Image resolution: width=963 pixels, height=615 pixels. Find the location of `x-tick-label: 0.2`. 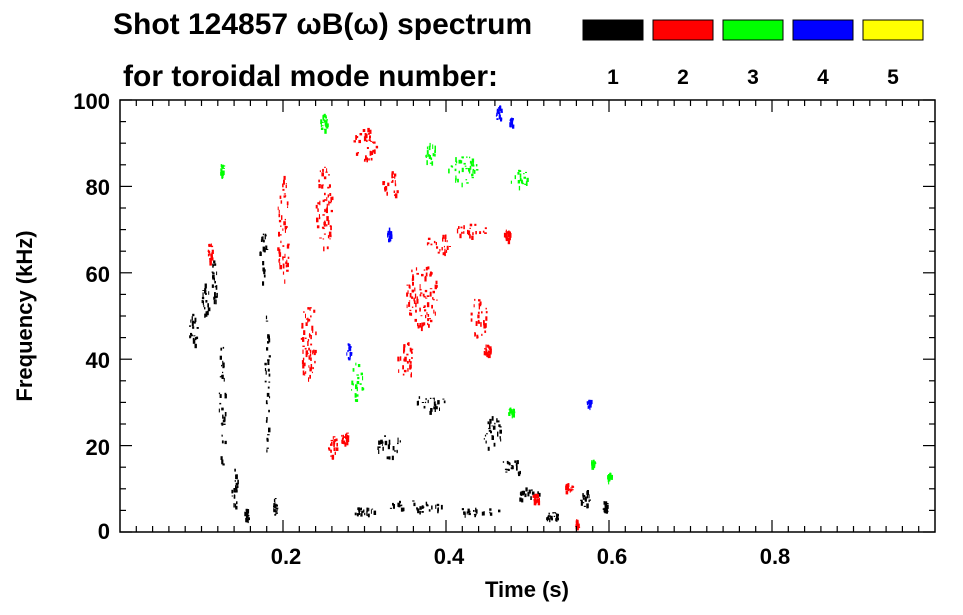

x-tick-label: 0.2 is located at coordinates (286, 556).